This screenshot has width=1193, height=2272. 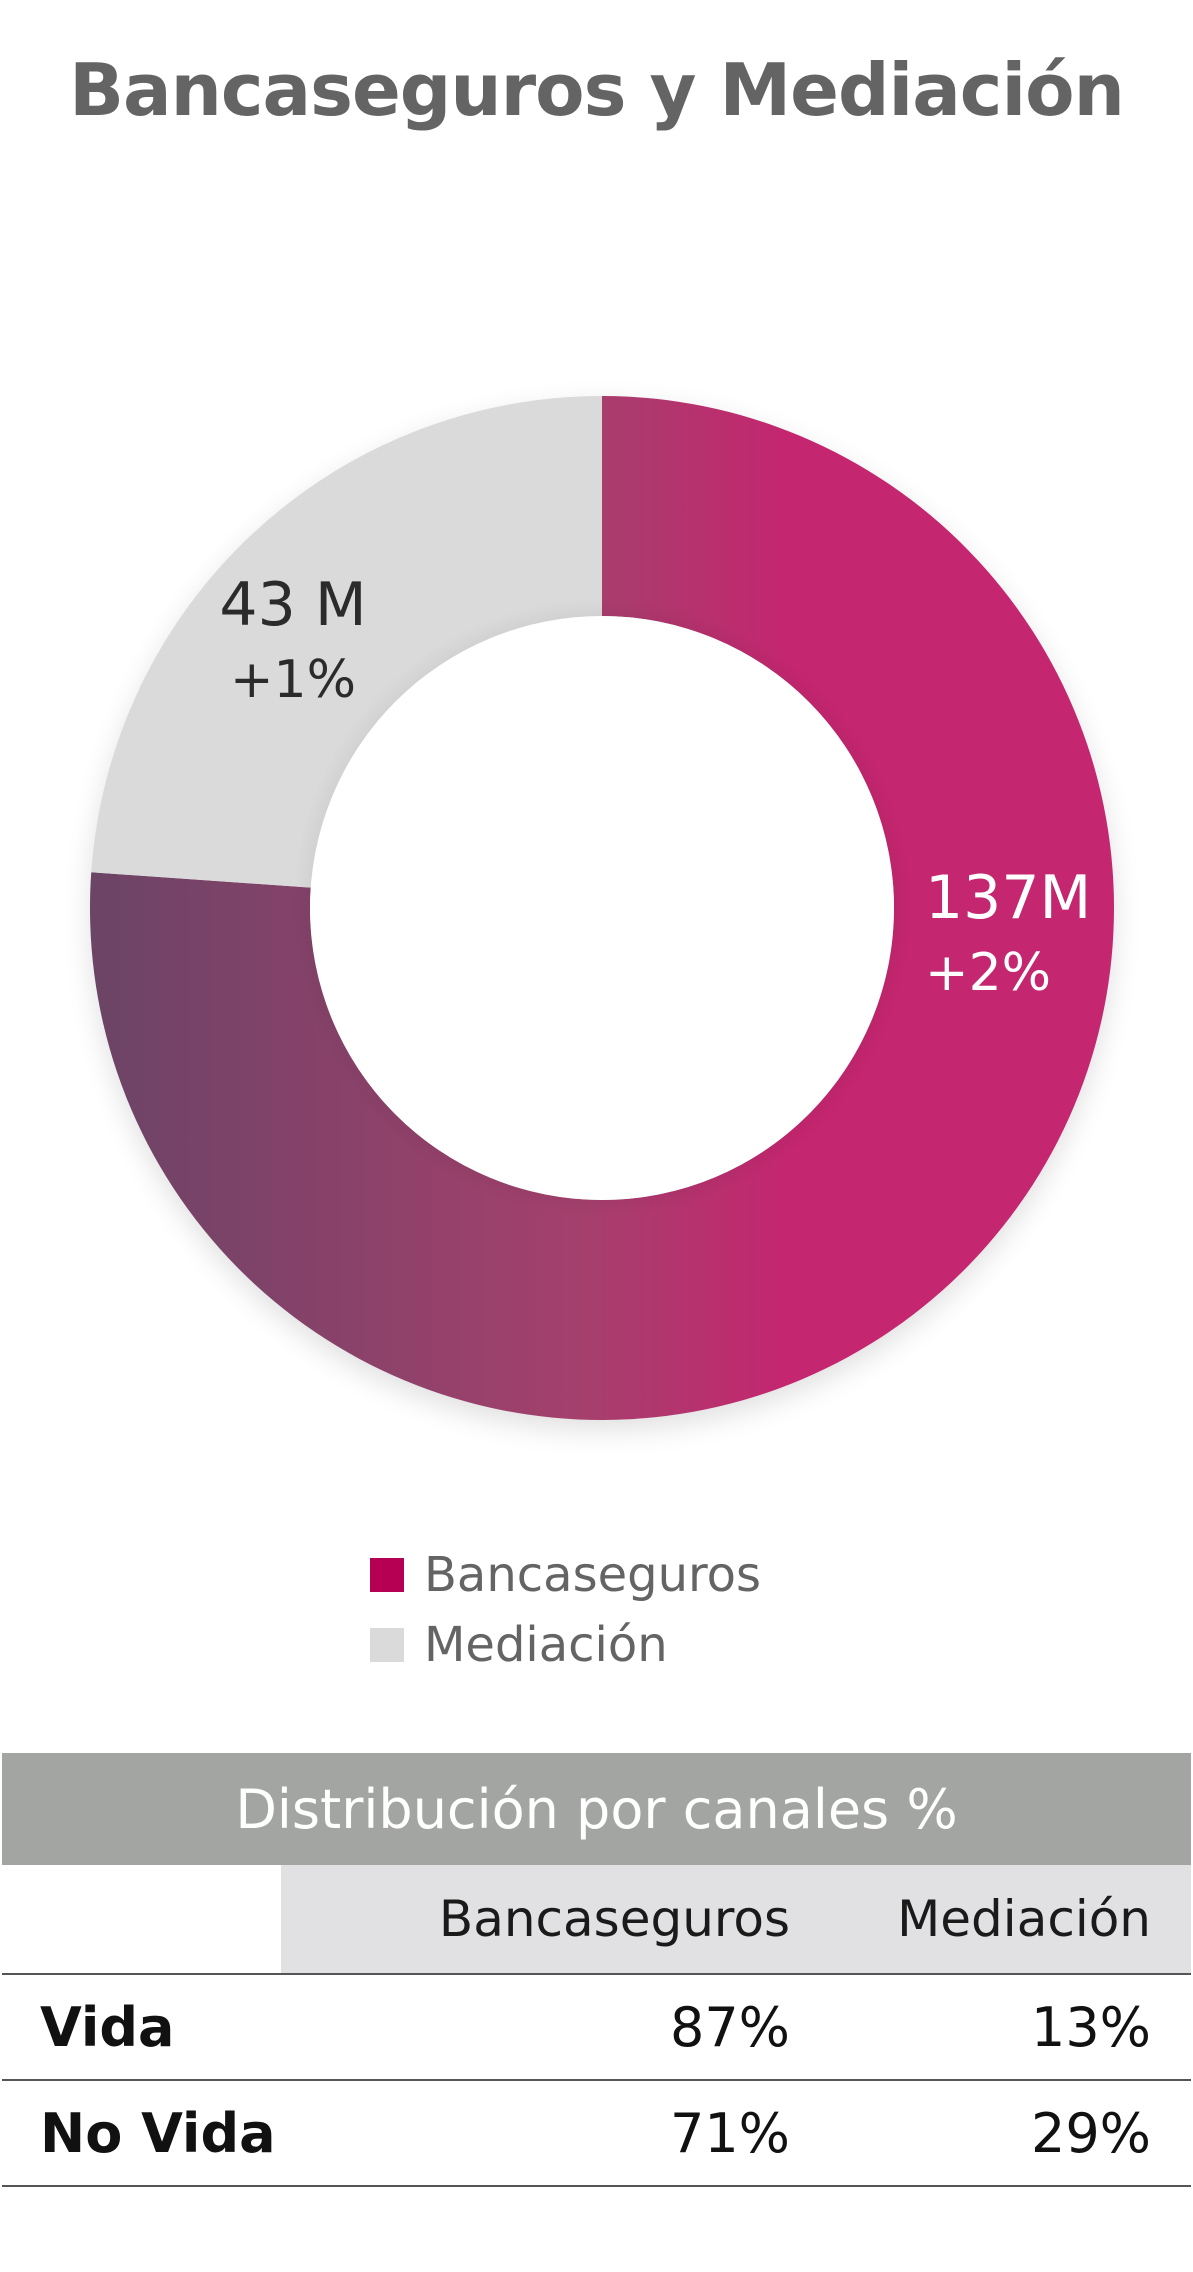 I want to click on legend-swatch-mediacion, so click(x=387, y=1645).